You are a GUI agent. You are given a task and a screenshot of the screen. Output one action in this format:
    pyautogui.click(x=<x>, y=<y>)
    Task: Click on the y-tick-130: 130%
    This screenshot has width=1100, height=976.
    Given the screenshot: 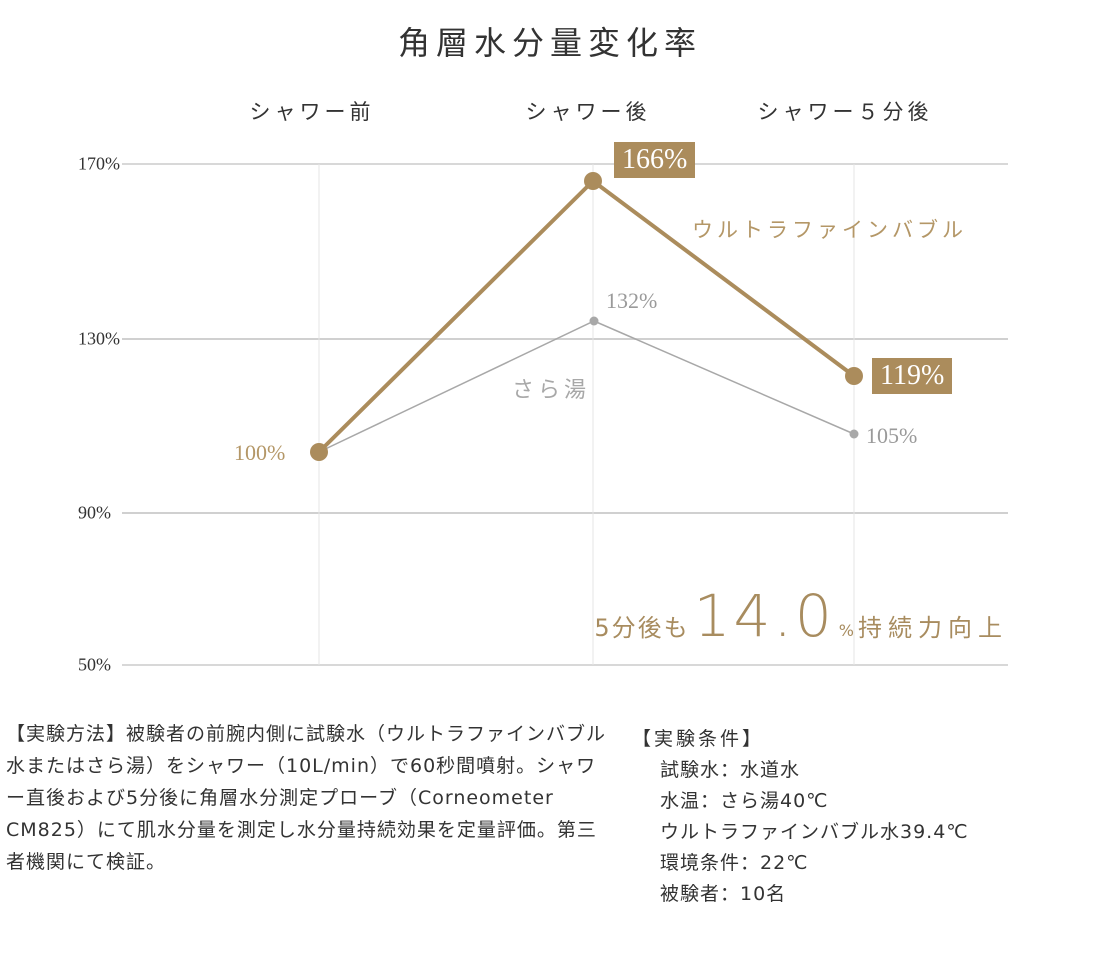 What is the action you would take?
    pyautogui.click(x=99, y=338)
    